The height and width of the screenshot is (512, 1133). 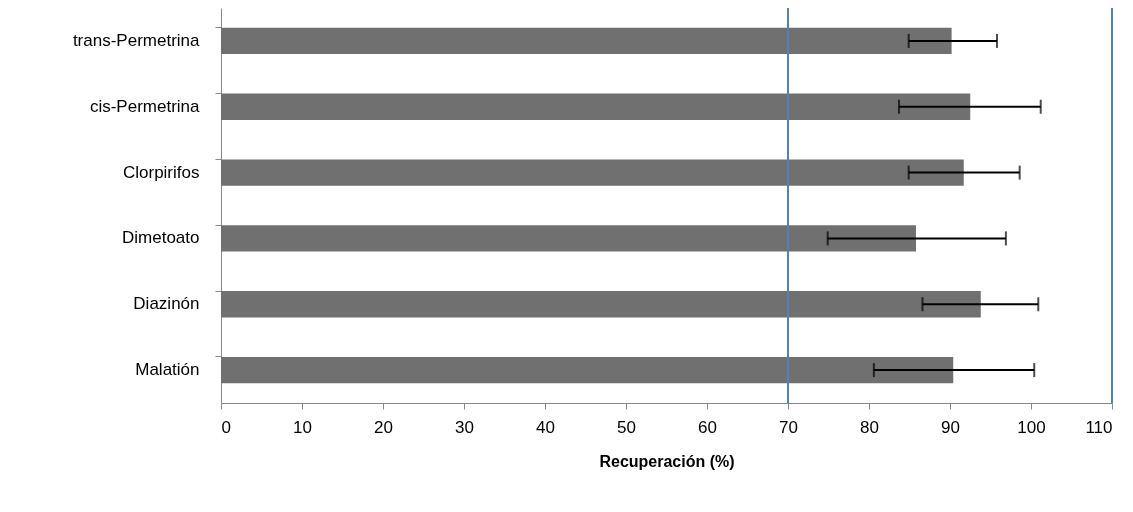 What do you see at coordinates (167, 370) in the screenshot?
I see `y-tick-label: Malatión` at bounding box center [167, 370].